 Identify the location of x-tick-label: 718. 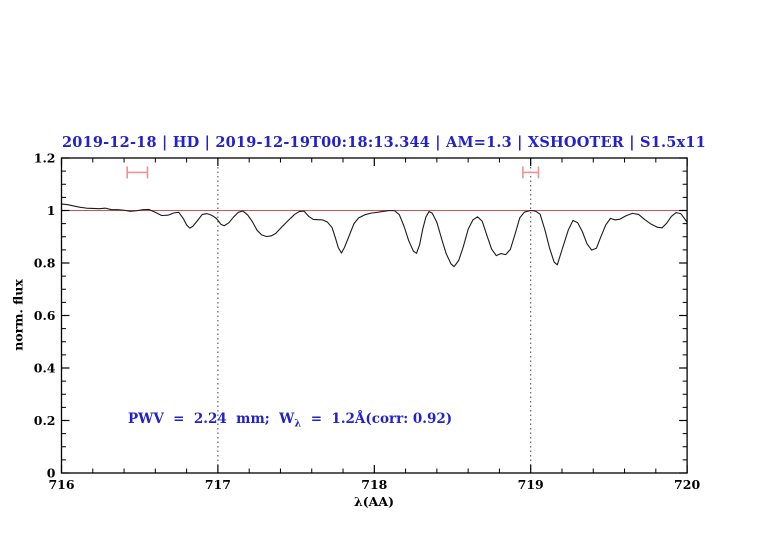
(374, 484).